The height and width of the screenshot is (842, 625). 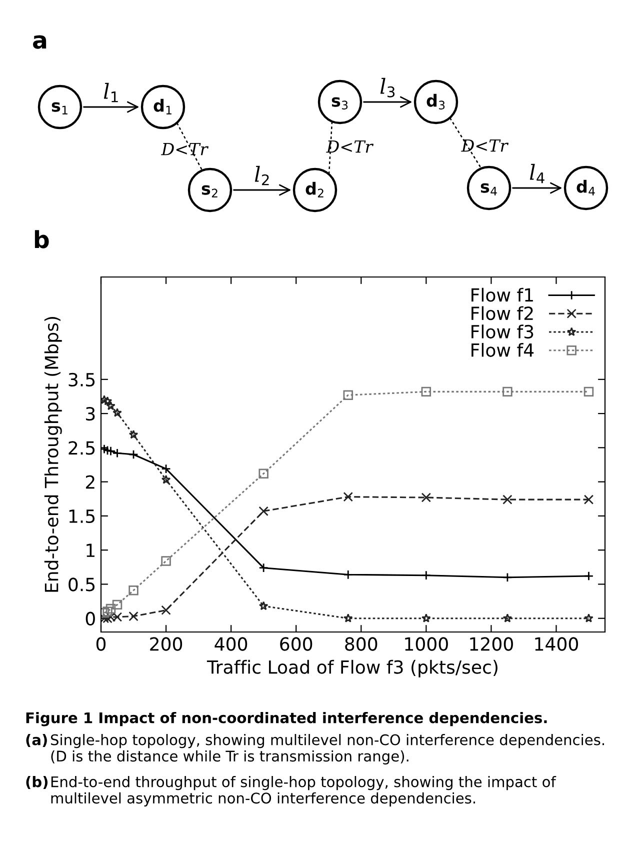 What do you see at coordinates (303, 791) in the screenshot?
I see `text: End-to-end throughput of single-hop topology, showing the impact of multilevel asymmetric non-CO interference dependencies.` at bounding box center [303, 791].